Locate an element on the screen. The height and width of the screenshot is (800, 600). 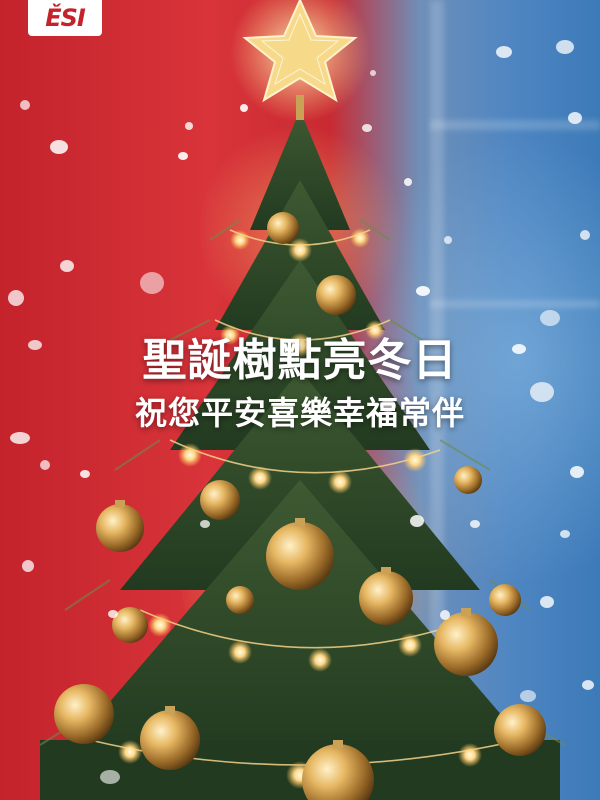
logo-text: ĚSI is located at coordinates (65, 18).